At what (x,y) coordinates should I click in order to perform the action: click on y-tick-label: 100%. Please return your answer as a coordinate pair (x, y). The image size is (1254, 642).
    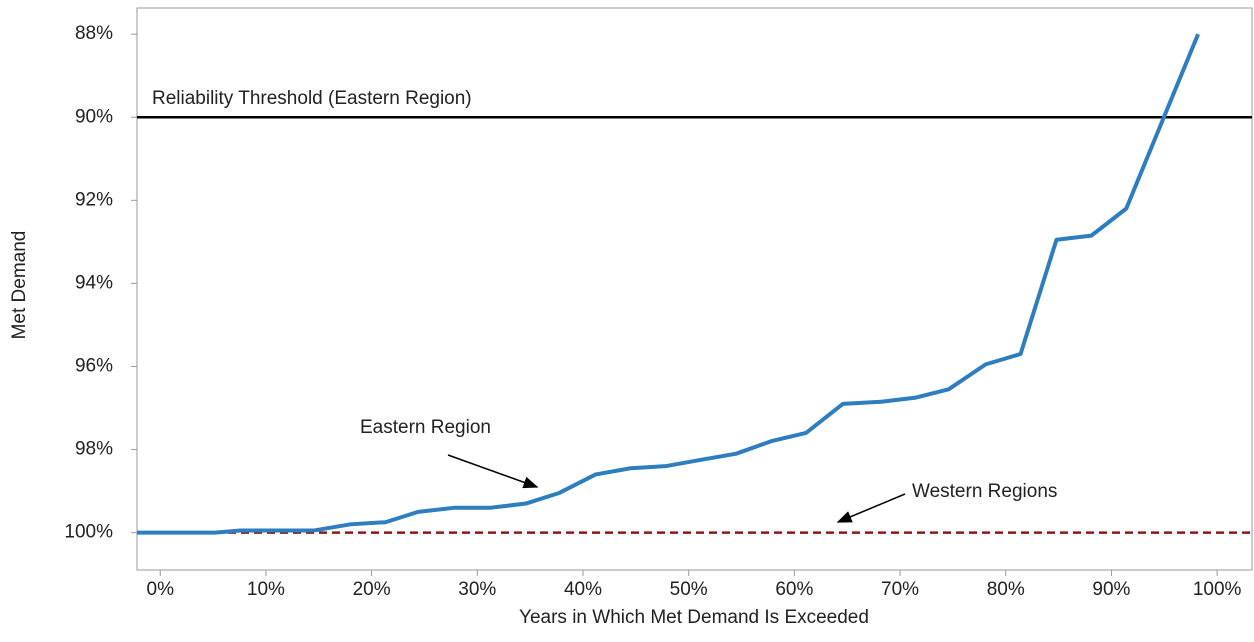
    Looking at the image, I should click on (88, 532).